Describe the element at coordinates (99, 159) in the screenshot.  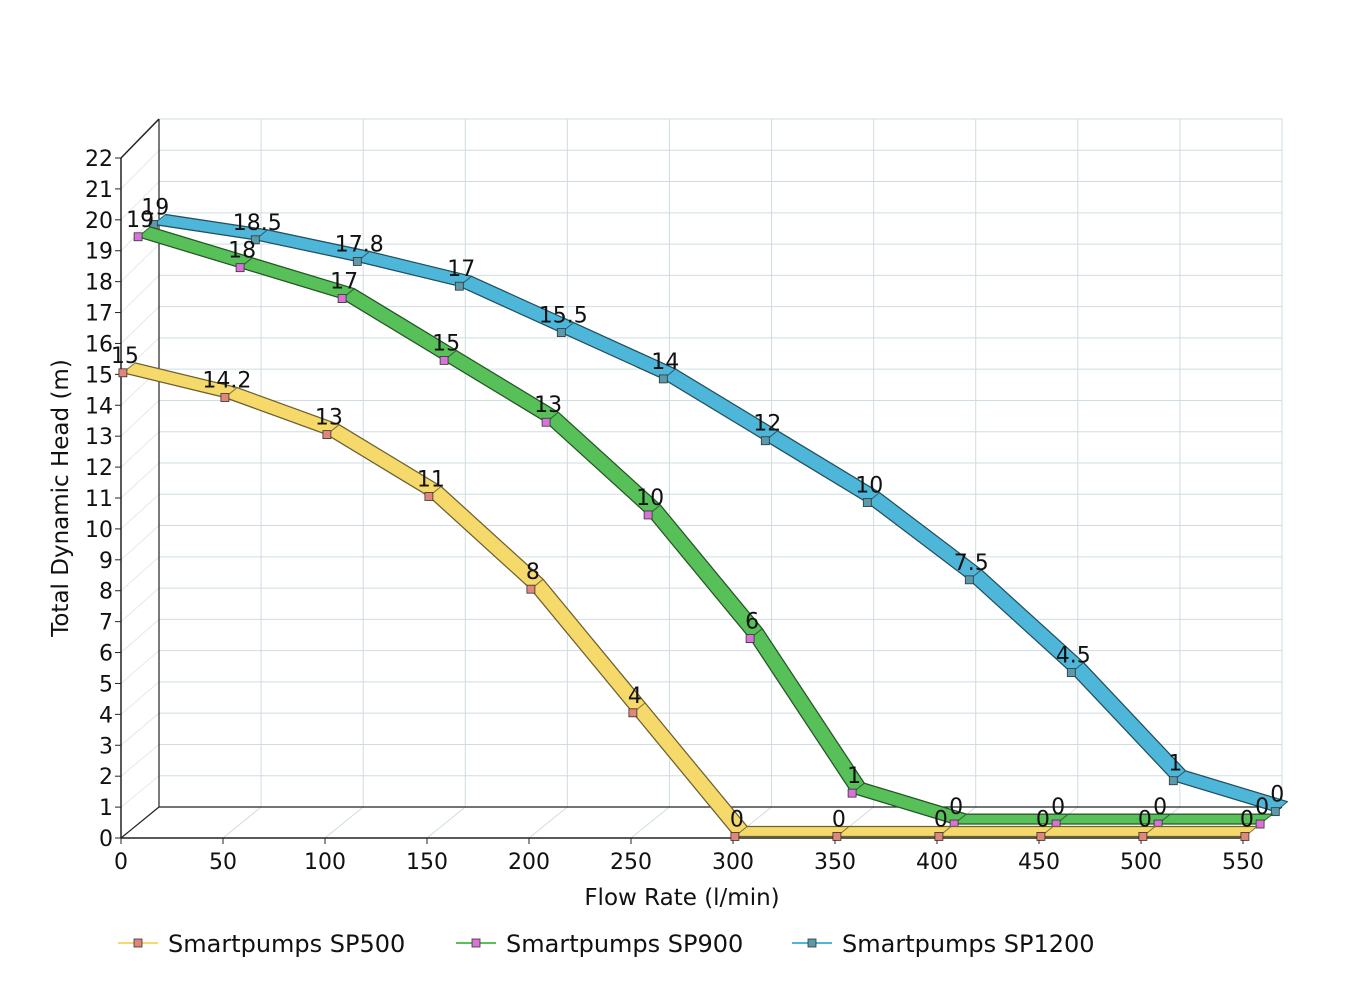
I see `y-tick-label: 22` at that location.